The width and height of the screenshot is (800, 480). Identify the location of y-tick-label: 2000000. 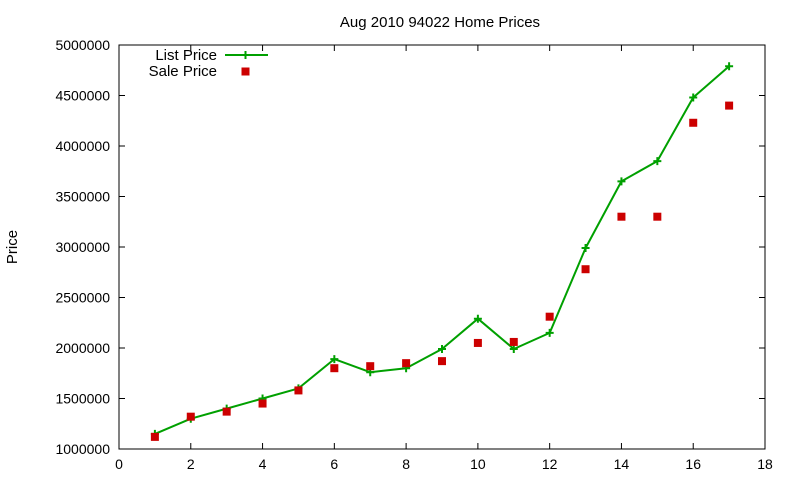
(82, 348).